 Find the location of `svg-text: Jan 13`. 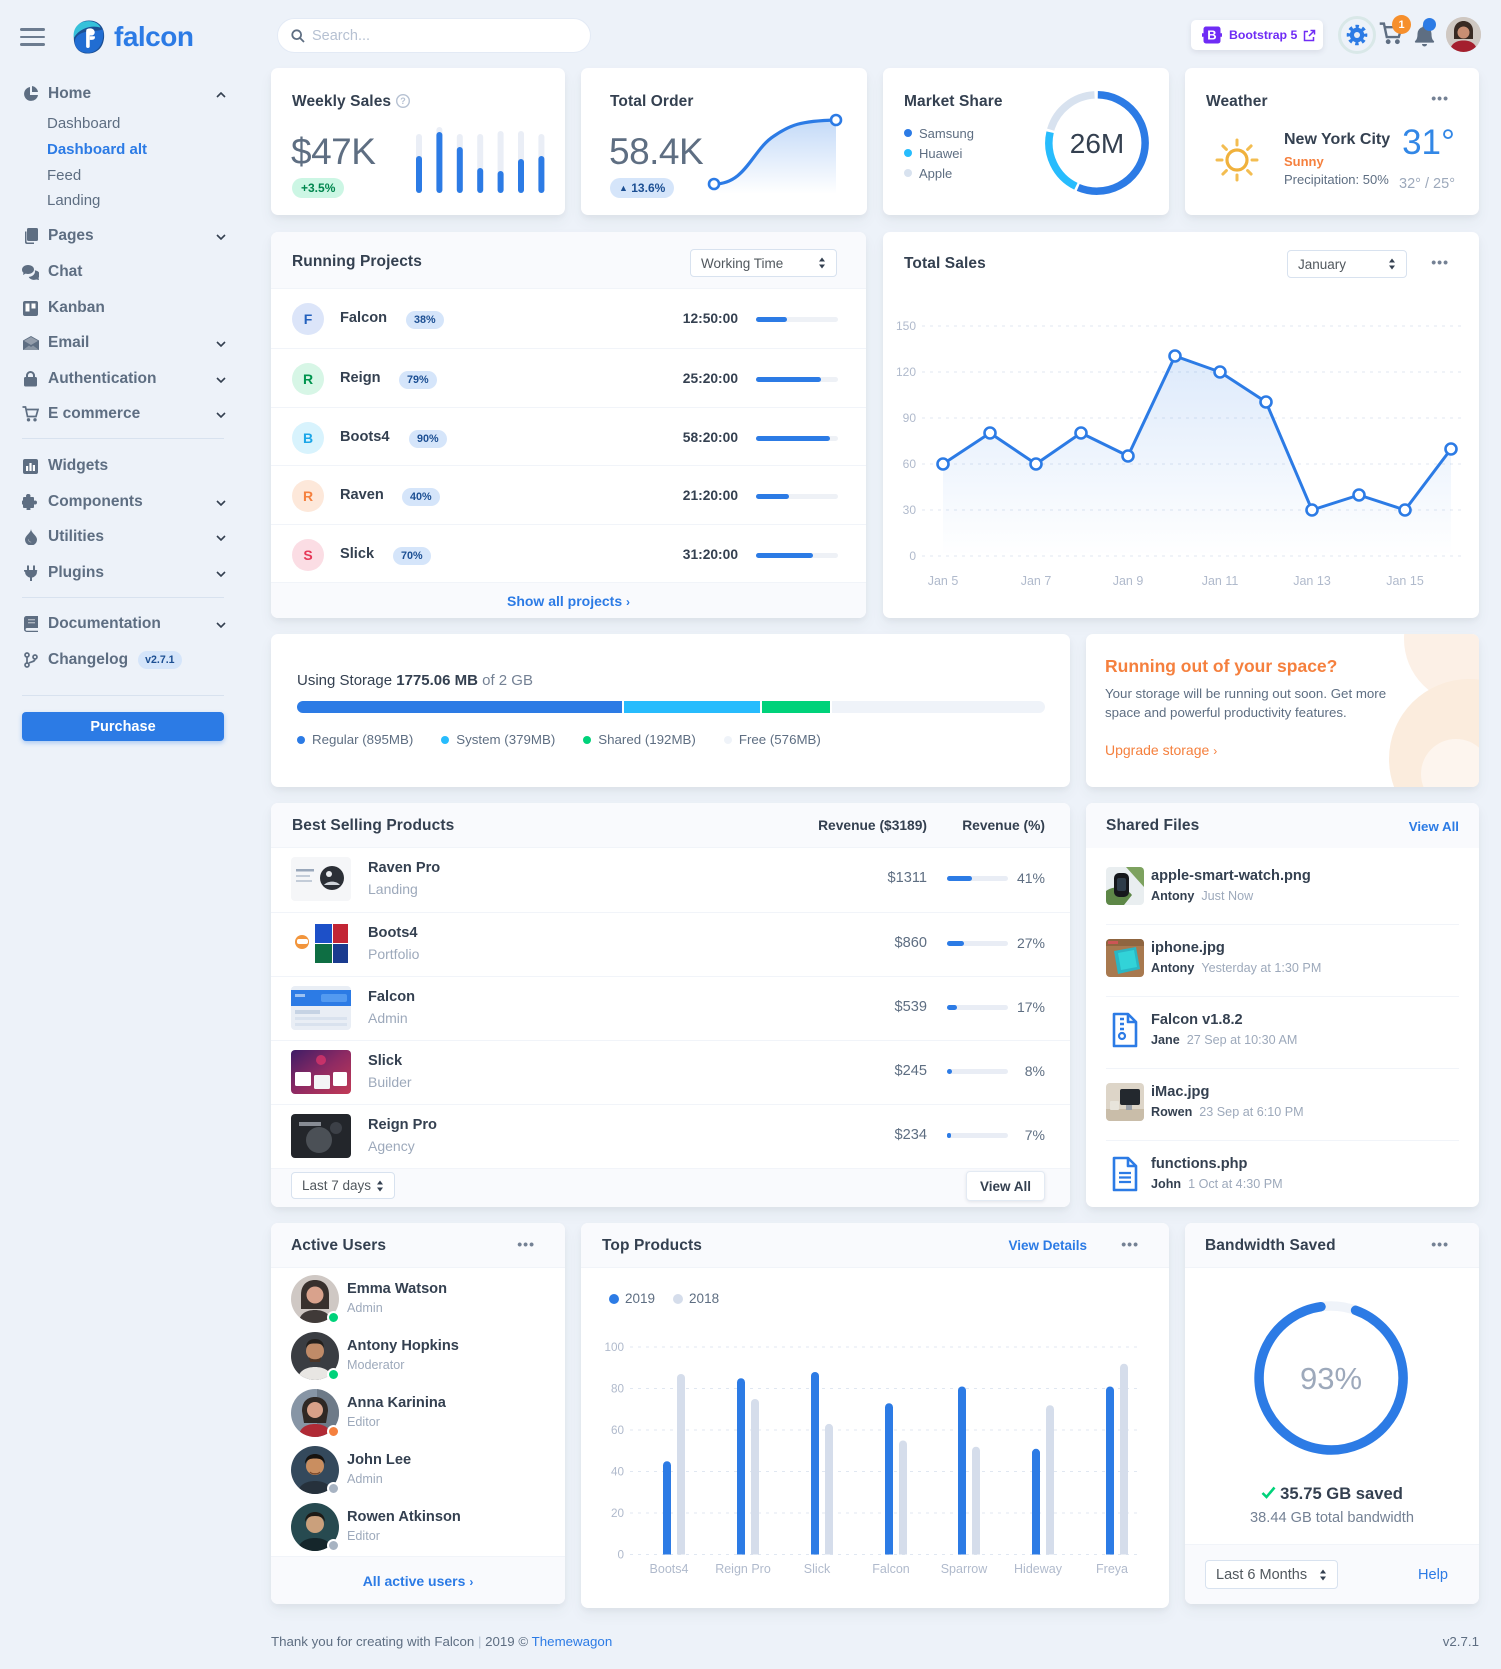

svg-text: Jan 13 is located at coordinates (1312, 581).